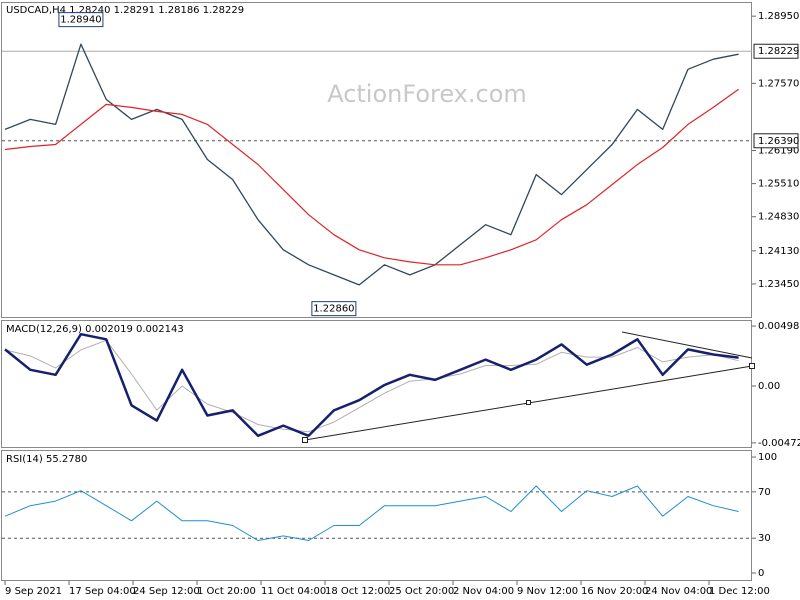 The image size is (800, 600). What do you see at coordinates (547, 591) in the screenshot?
I see `x-tick-label: 9 Nov 12:00` at bounding box center [547, 591].